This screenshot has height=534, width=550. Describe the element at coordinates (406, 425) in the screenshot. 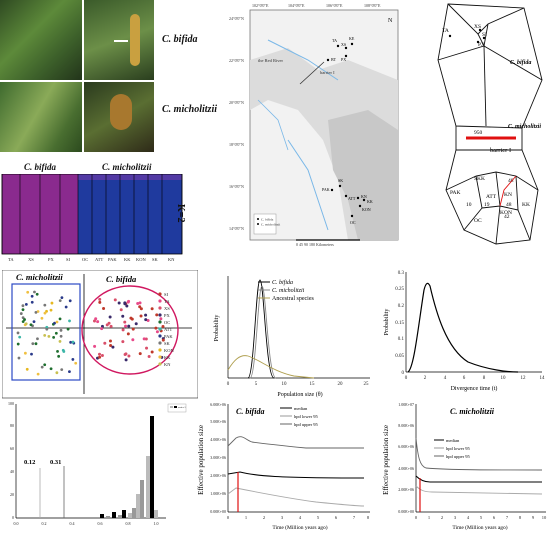

I see `bsp-micholitzii-ytick: 8.00E+06` at that location.